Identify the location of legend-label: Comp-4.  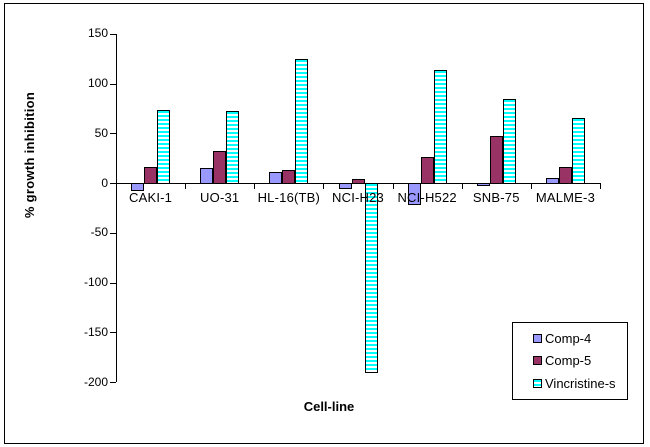
(568, 338).